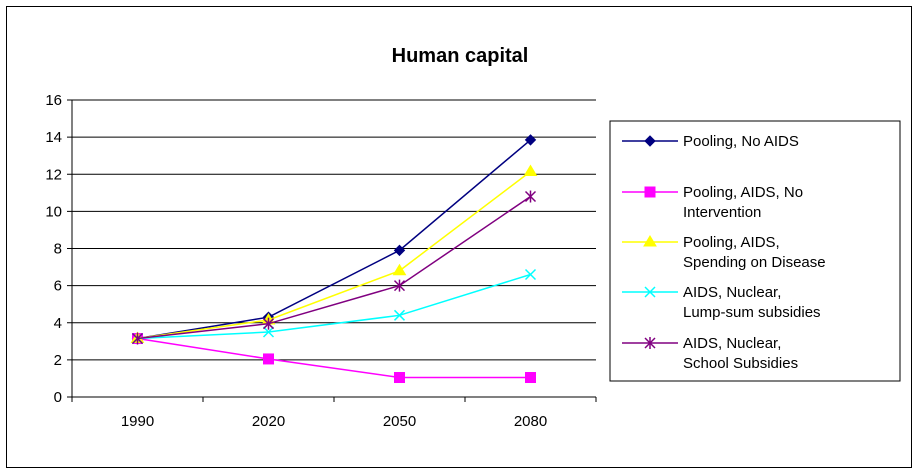  What do you see at coordinates (53, 137) in the screenshot?
I see `y-tick-label: 14` at bounding box center [53, 137].